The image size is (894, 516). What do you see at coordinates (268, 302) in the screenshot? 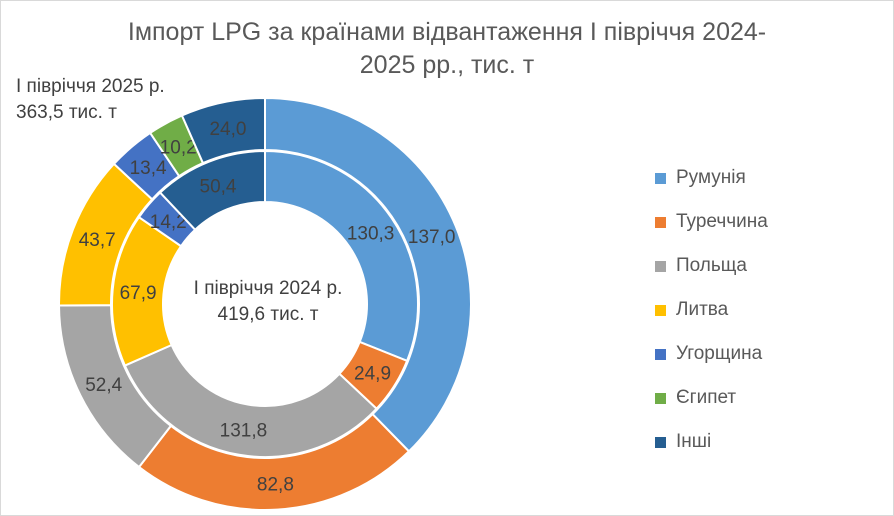
I see `inner-ring-annotation: І півріччя 2024 р. 419,6 тис. т` at bounding box center [268, 302].